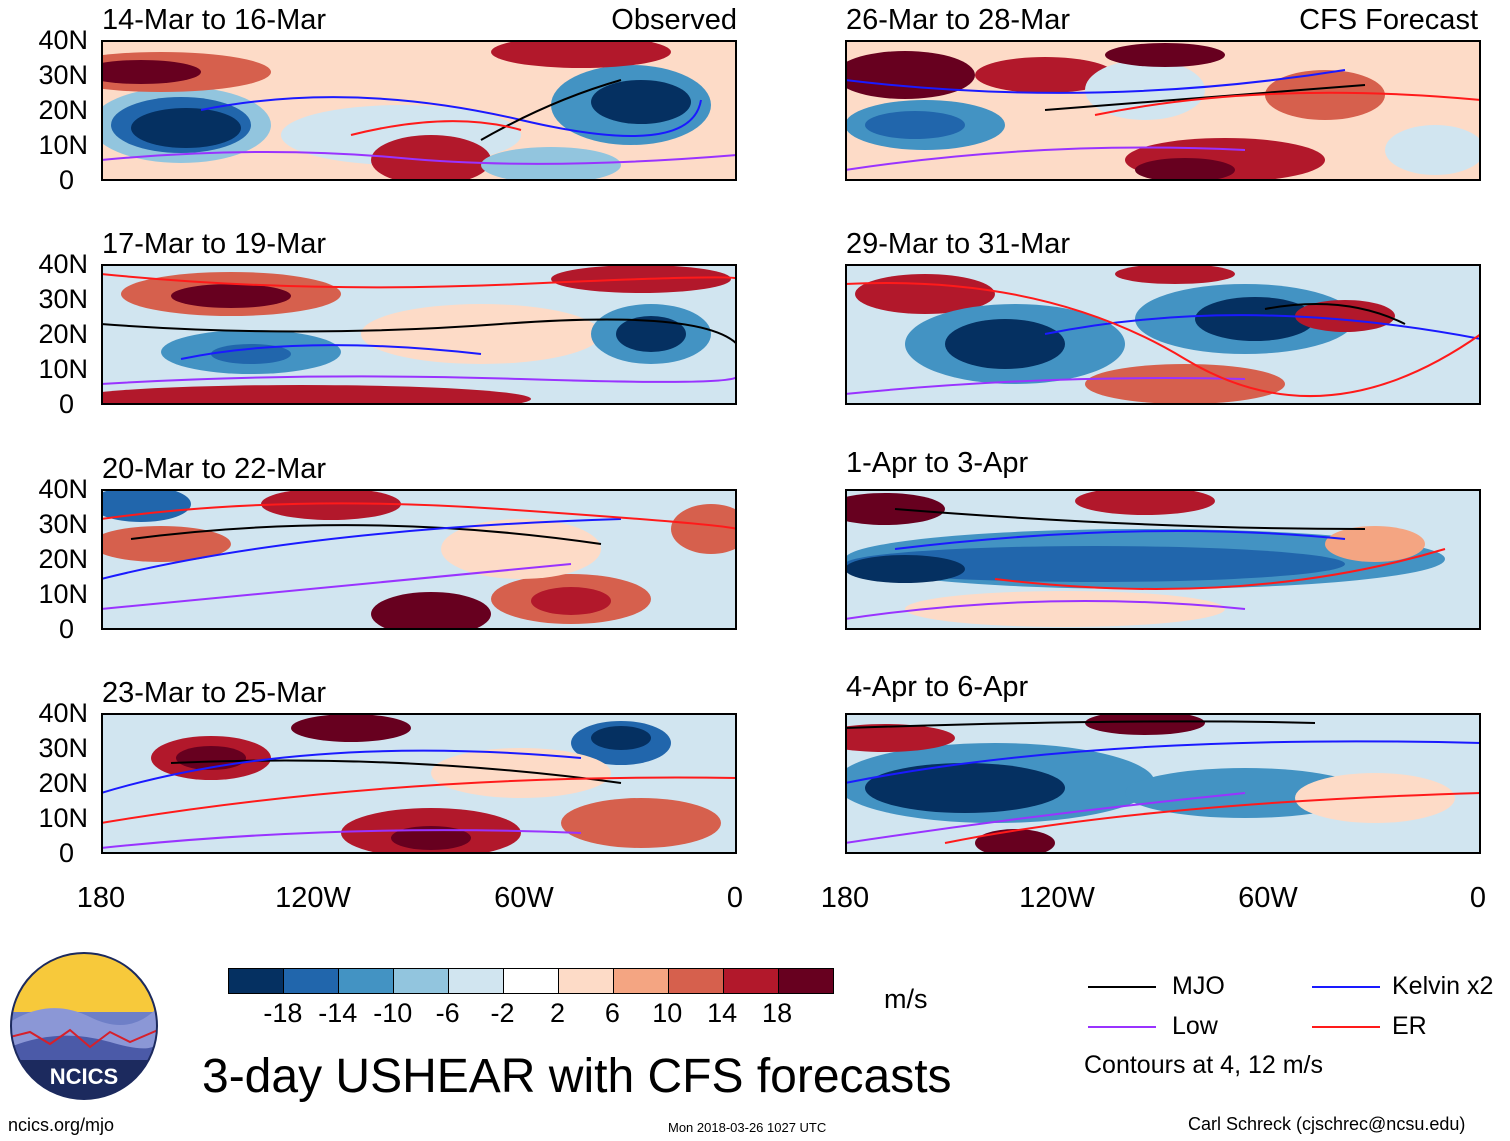 Image resolution: width=1510 pixels, height=1141 pixels. I want to click on panel-title-8: 4-Apr to 6-Apr, so click(937, 687).